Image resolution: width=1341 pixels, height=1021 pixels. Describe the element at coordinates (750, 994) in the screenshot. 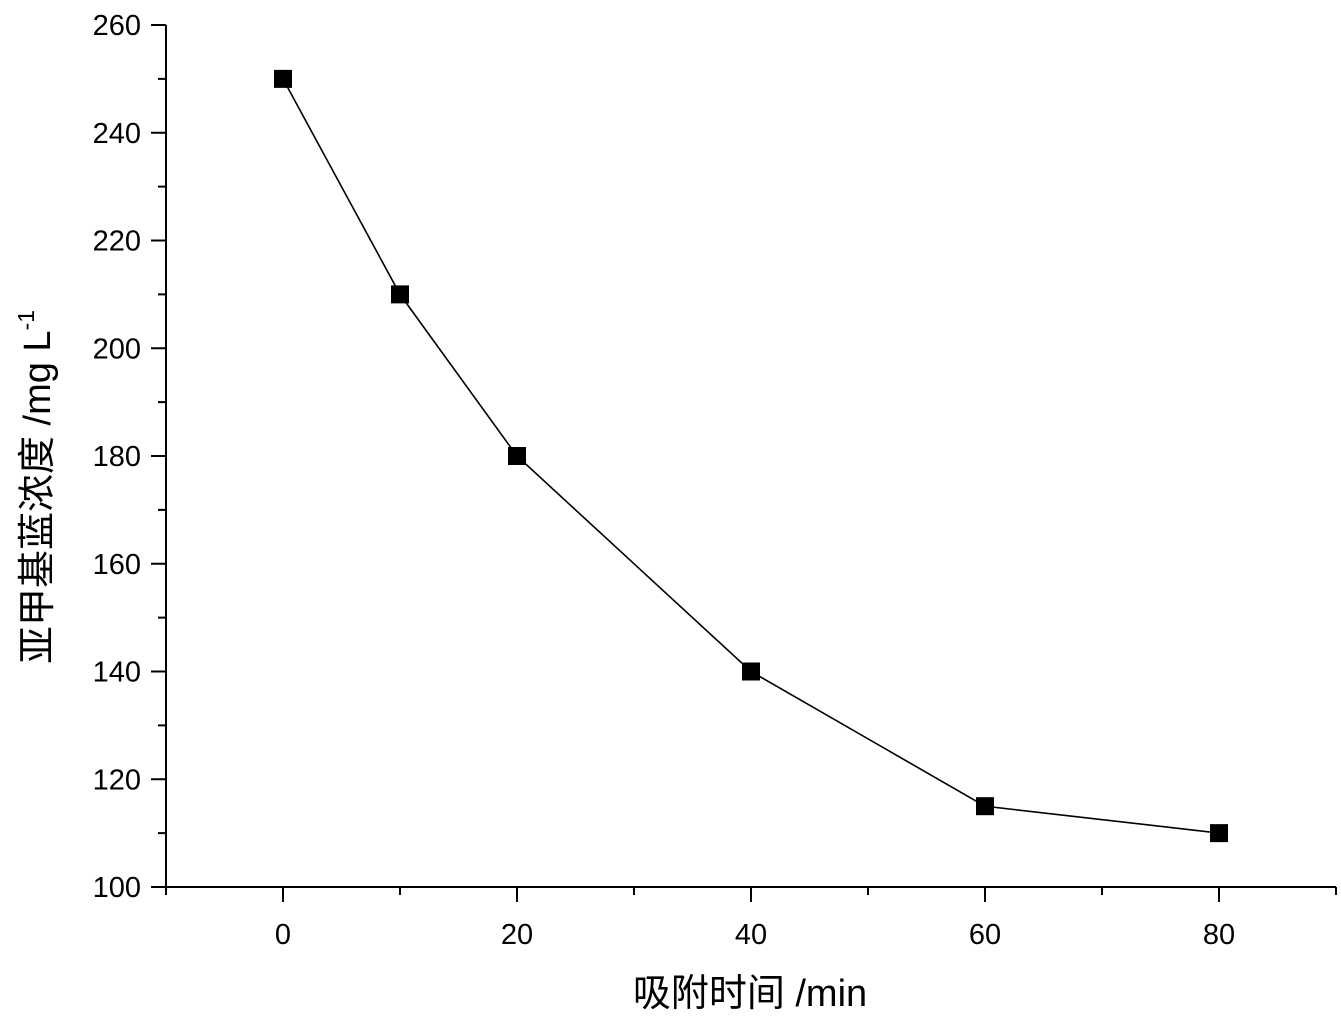

I see `x-axis-title: 吸附时间 /min` at that location.